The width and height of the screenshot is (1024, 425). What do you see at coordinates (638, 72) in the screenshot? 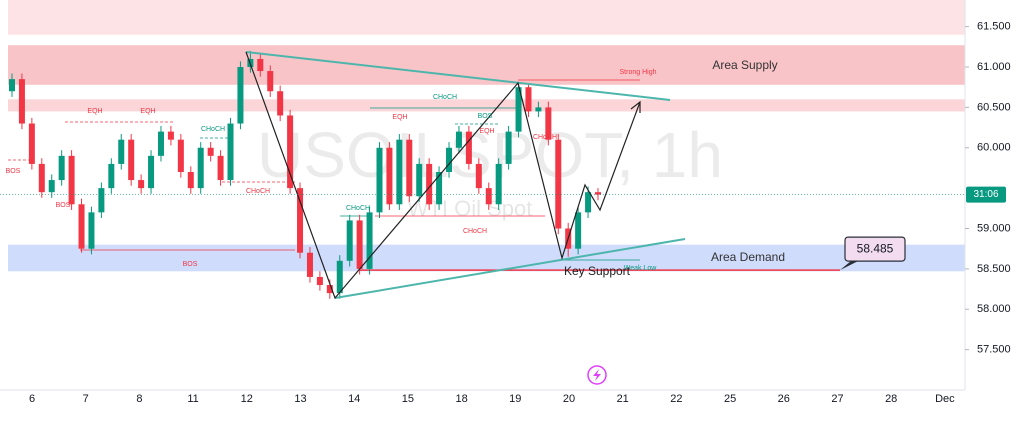
I see `annotation: Strong High` at bounding box center [638, 72].